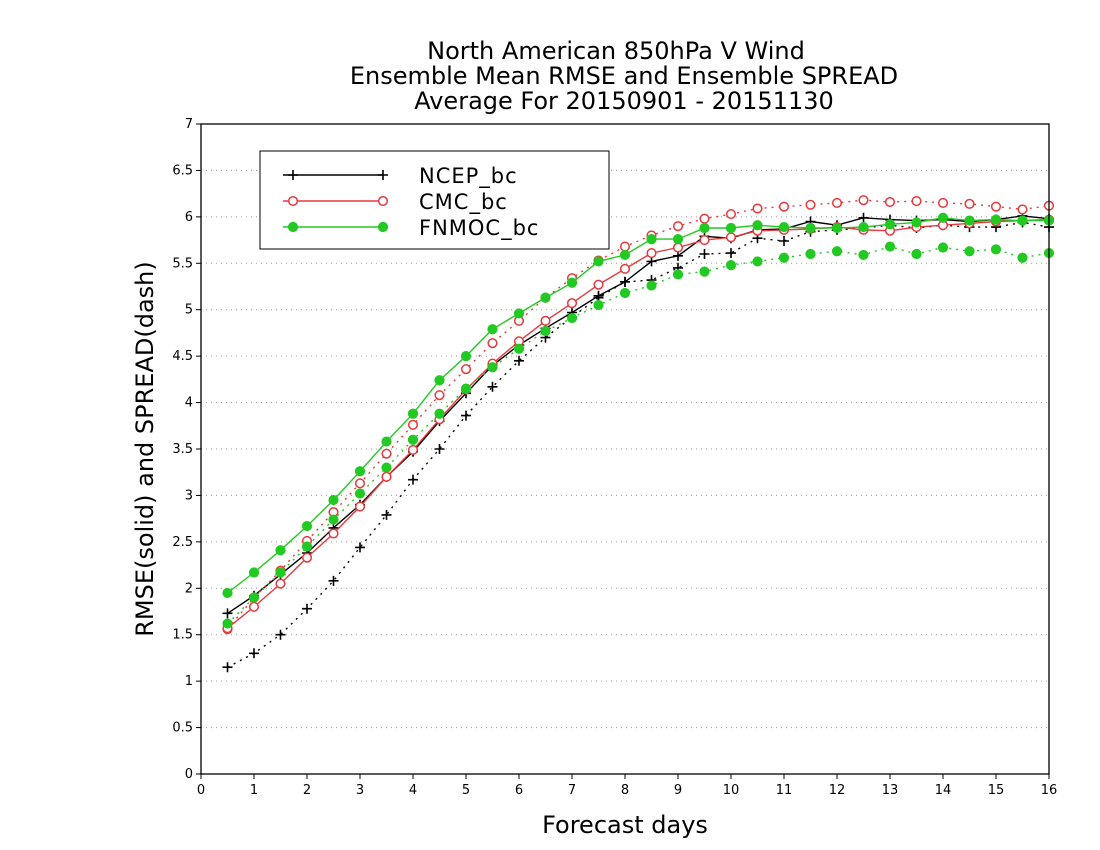 The width and height of the screenshot is (1100, 850). What do you see at coordinates (360, 790) in the screenshot?
I see `x-tick-label: 3` at bounding box center [360, 790].